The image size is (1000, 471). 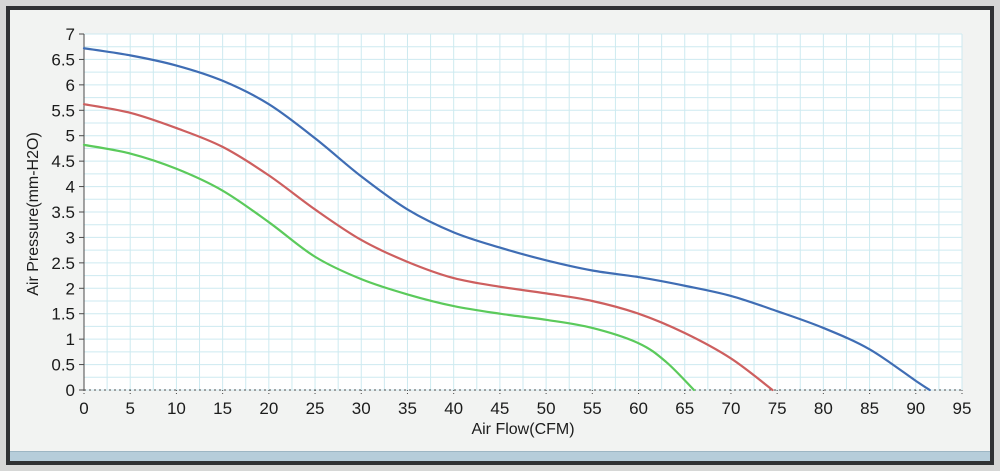 I want to click on y-tick-label: 4.5, so click(x=63, y=161).